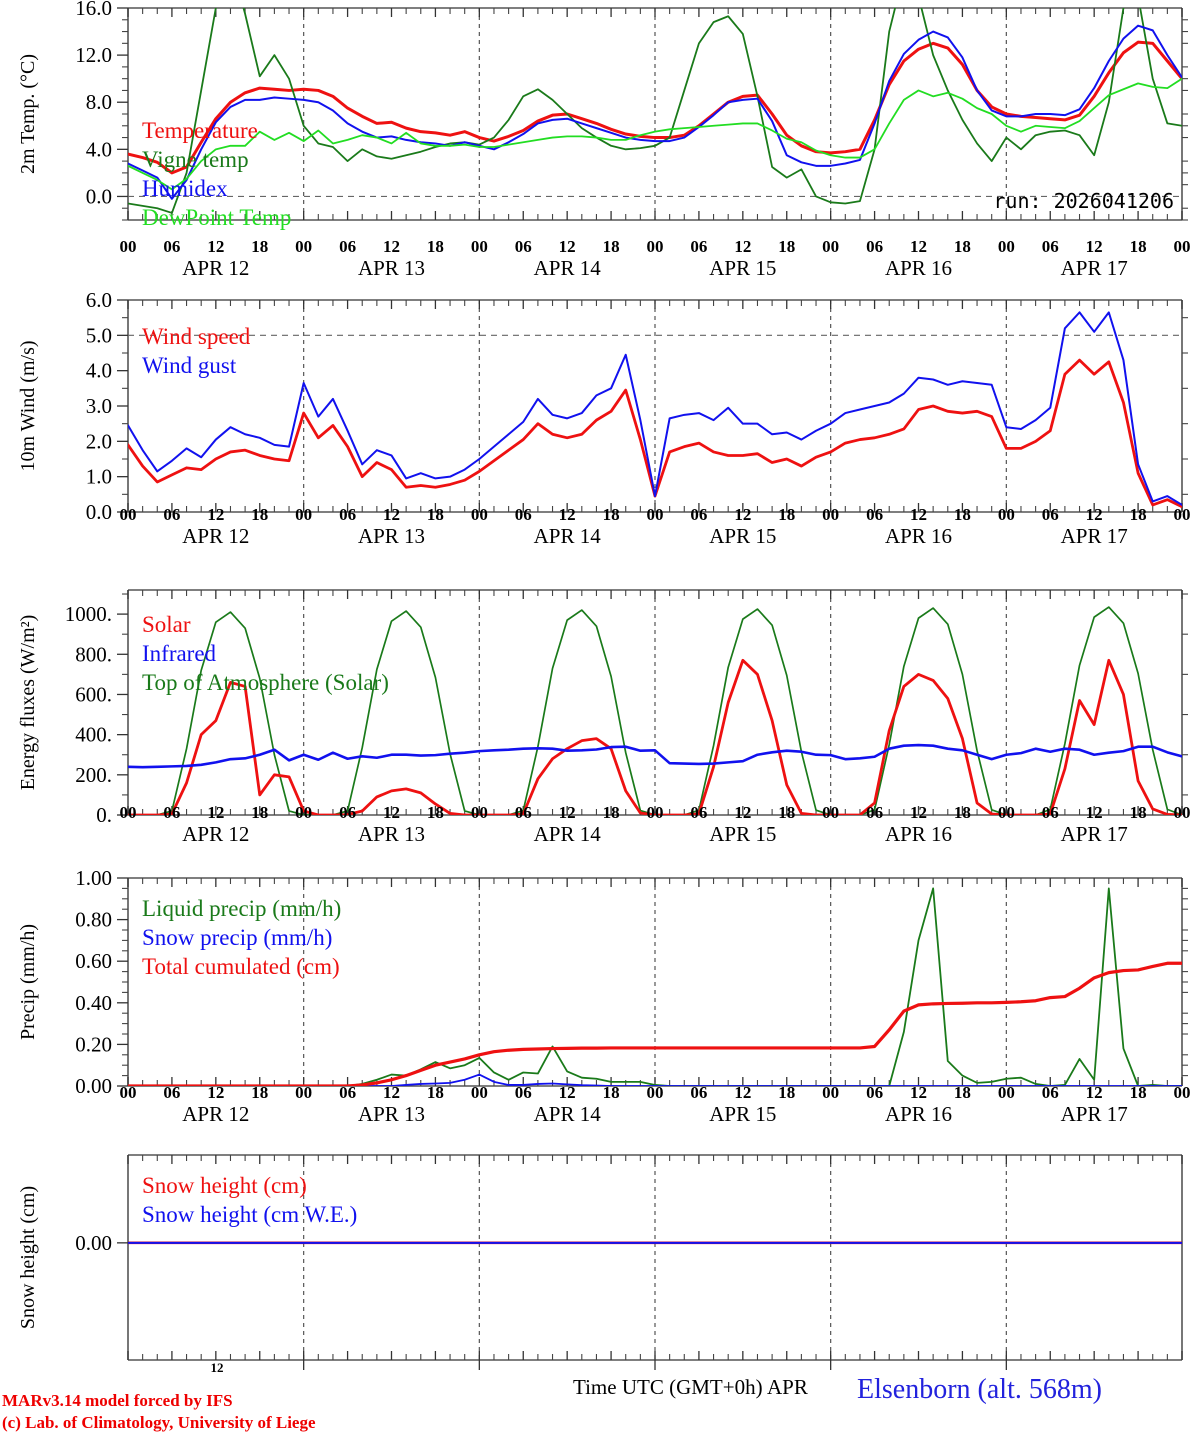 Image resolution: width=1194 pixels, height=1440 pixels. I want to click on y-tick-label: 2.0, so click(99, 441).